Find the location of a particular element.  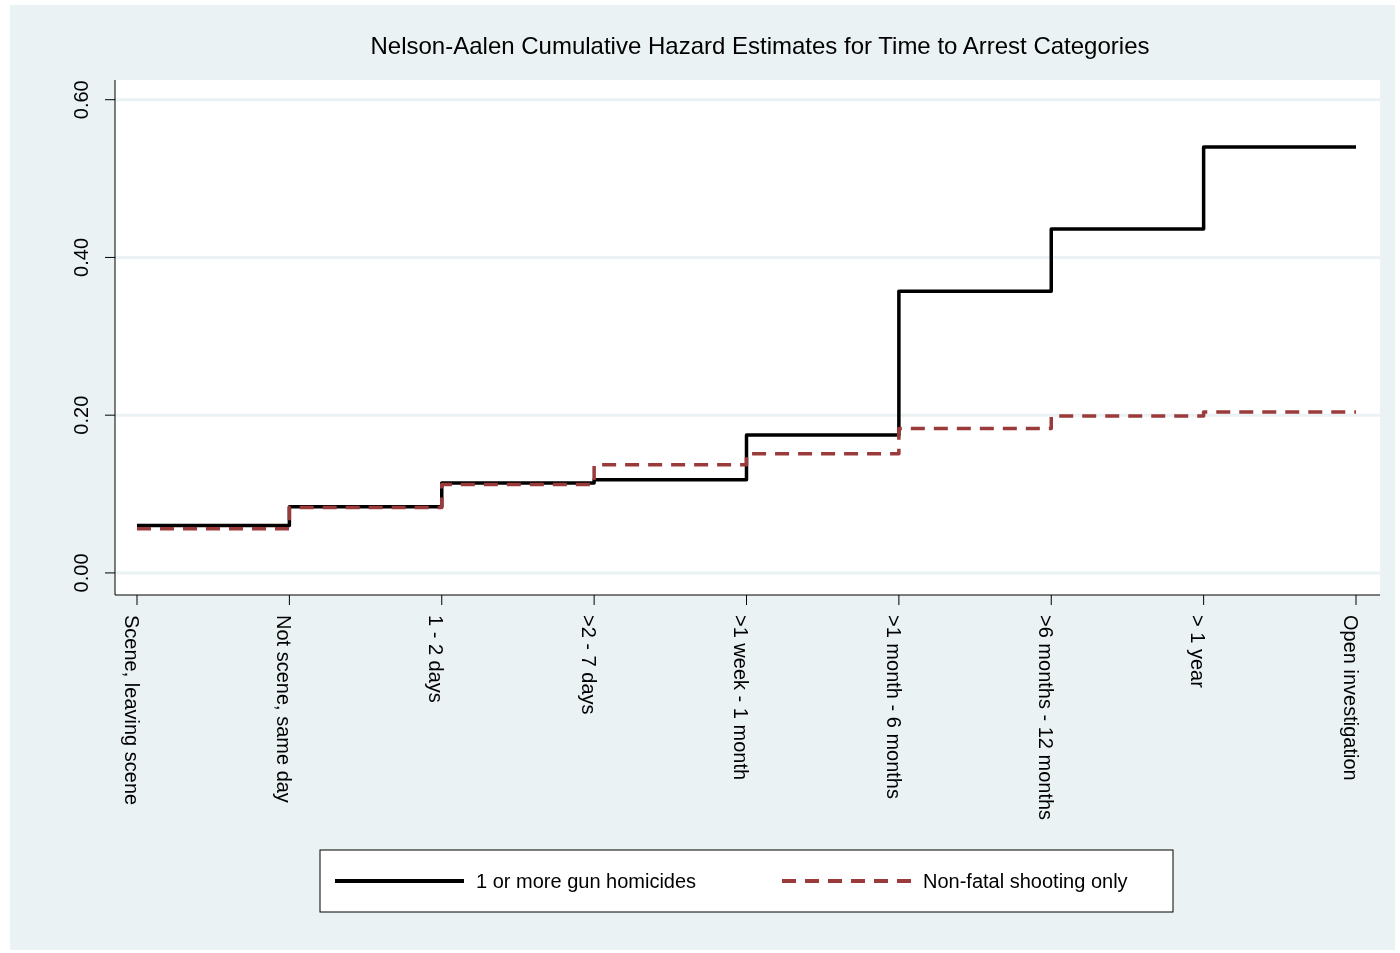

x-tick-label: >1 month - 6 months is located at coordinates (893, 707).